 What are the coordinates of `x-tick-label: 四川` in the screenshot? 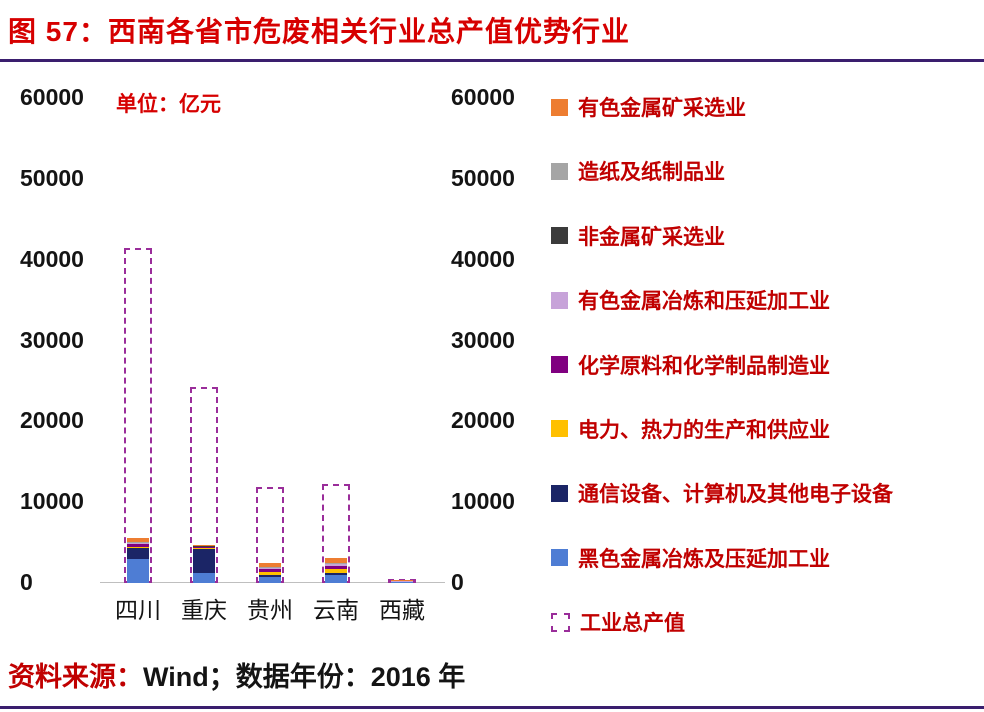 It's located at (138, 610).